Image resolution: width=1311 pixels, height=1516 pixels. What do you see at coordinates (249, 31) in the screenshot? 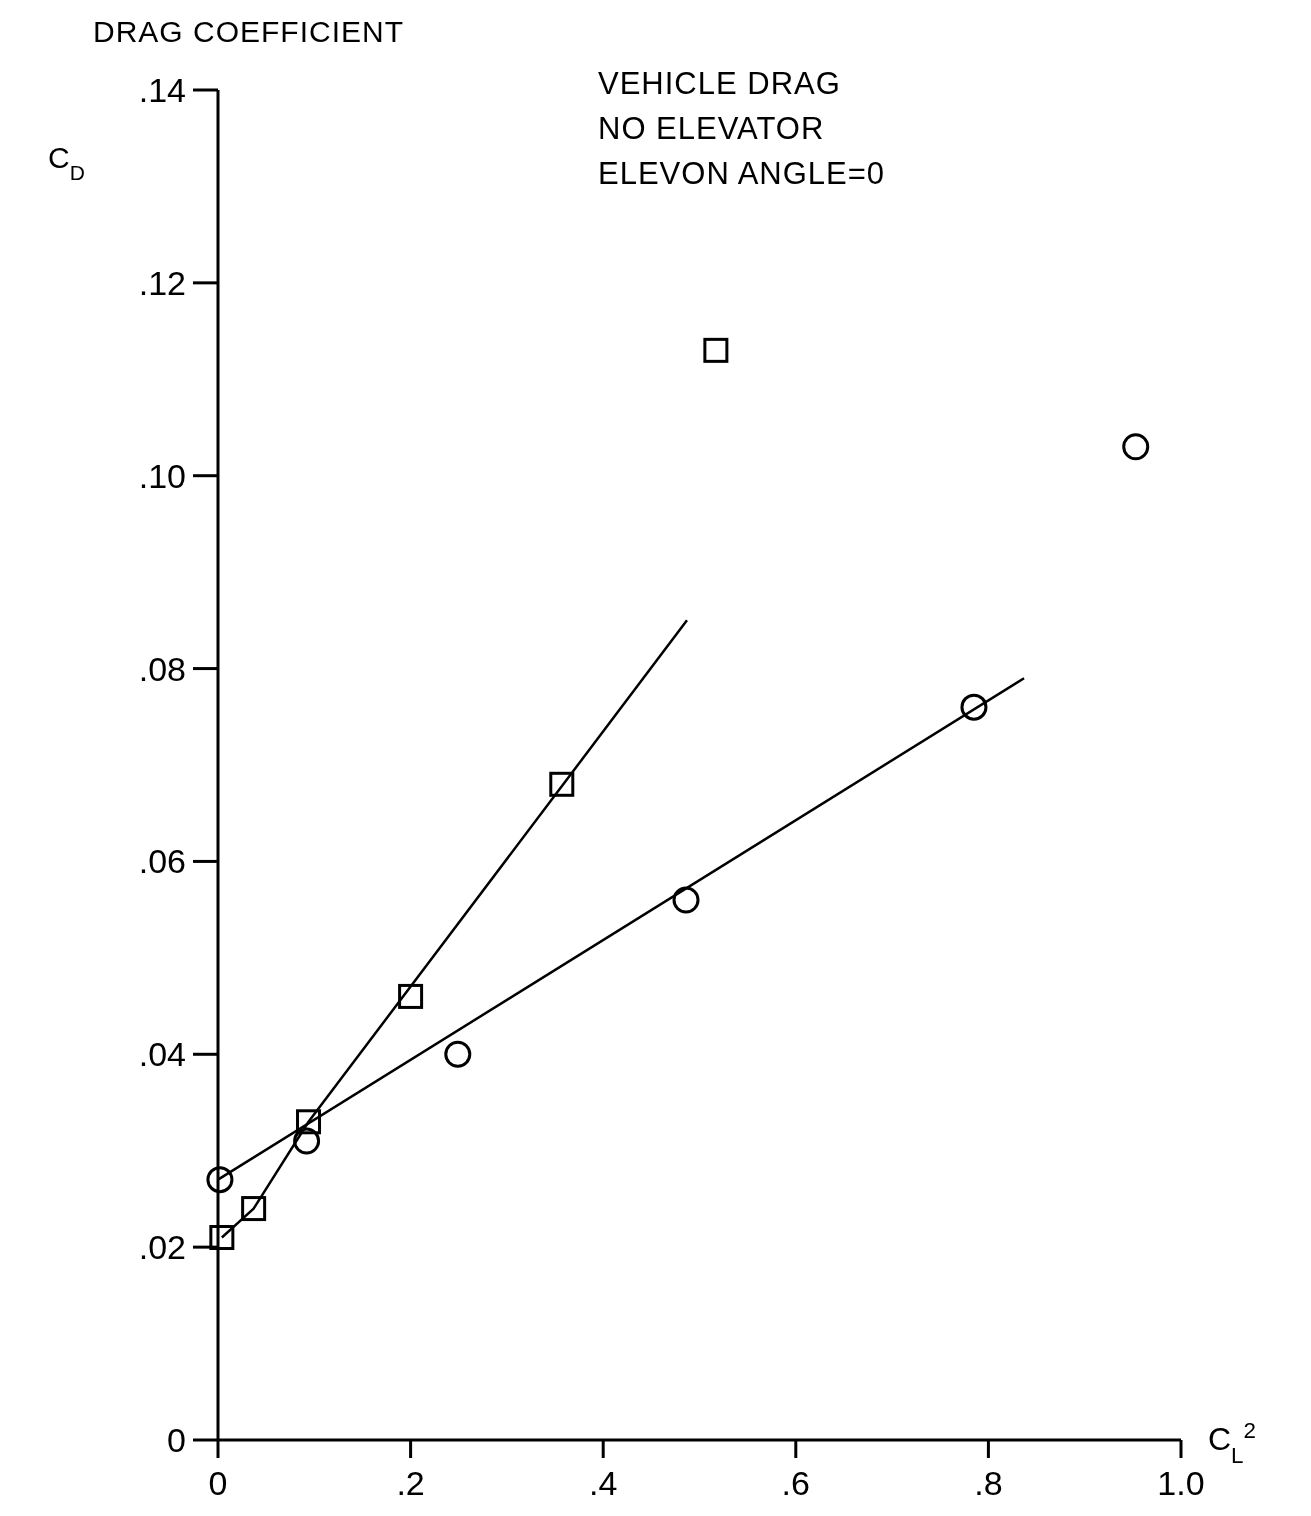
I see `chart-title: DRAG COEFFICIENT` at bounding box center [249, 31].